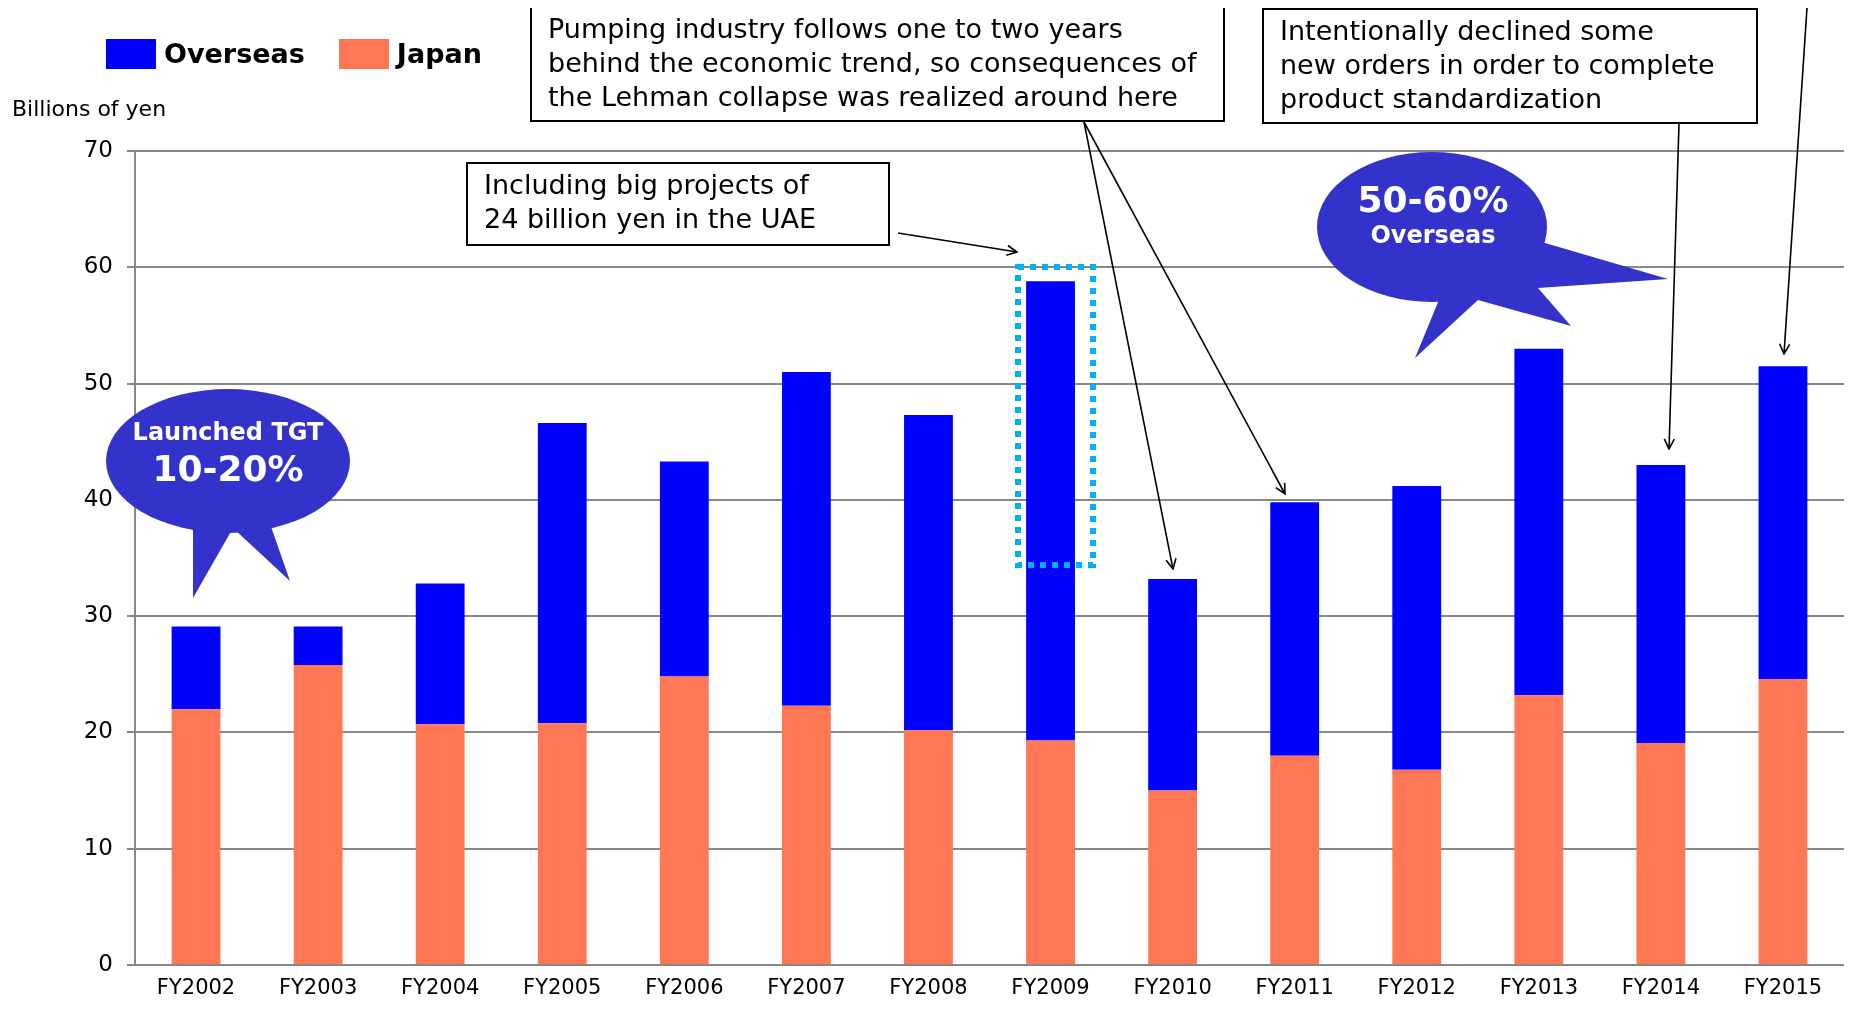 Image resolution: width=1852 pixels, height=1013 pixels. What do you see at coordinates (234, 53) in the screenshot?
I see `legend-label: Overseas` at bounding box center [234, 53].